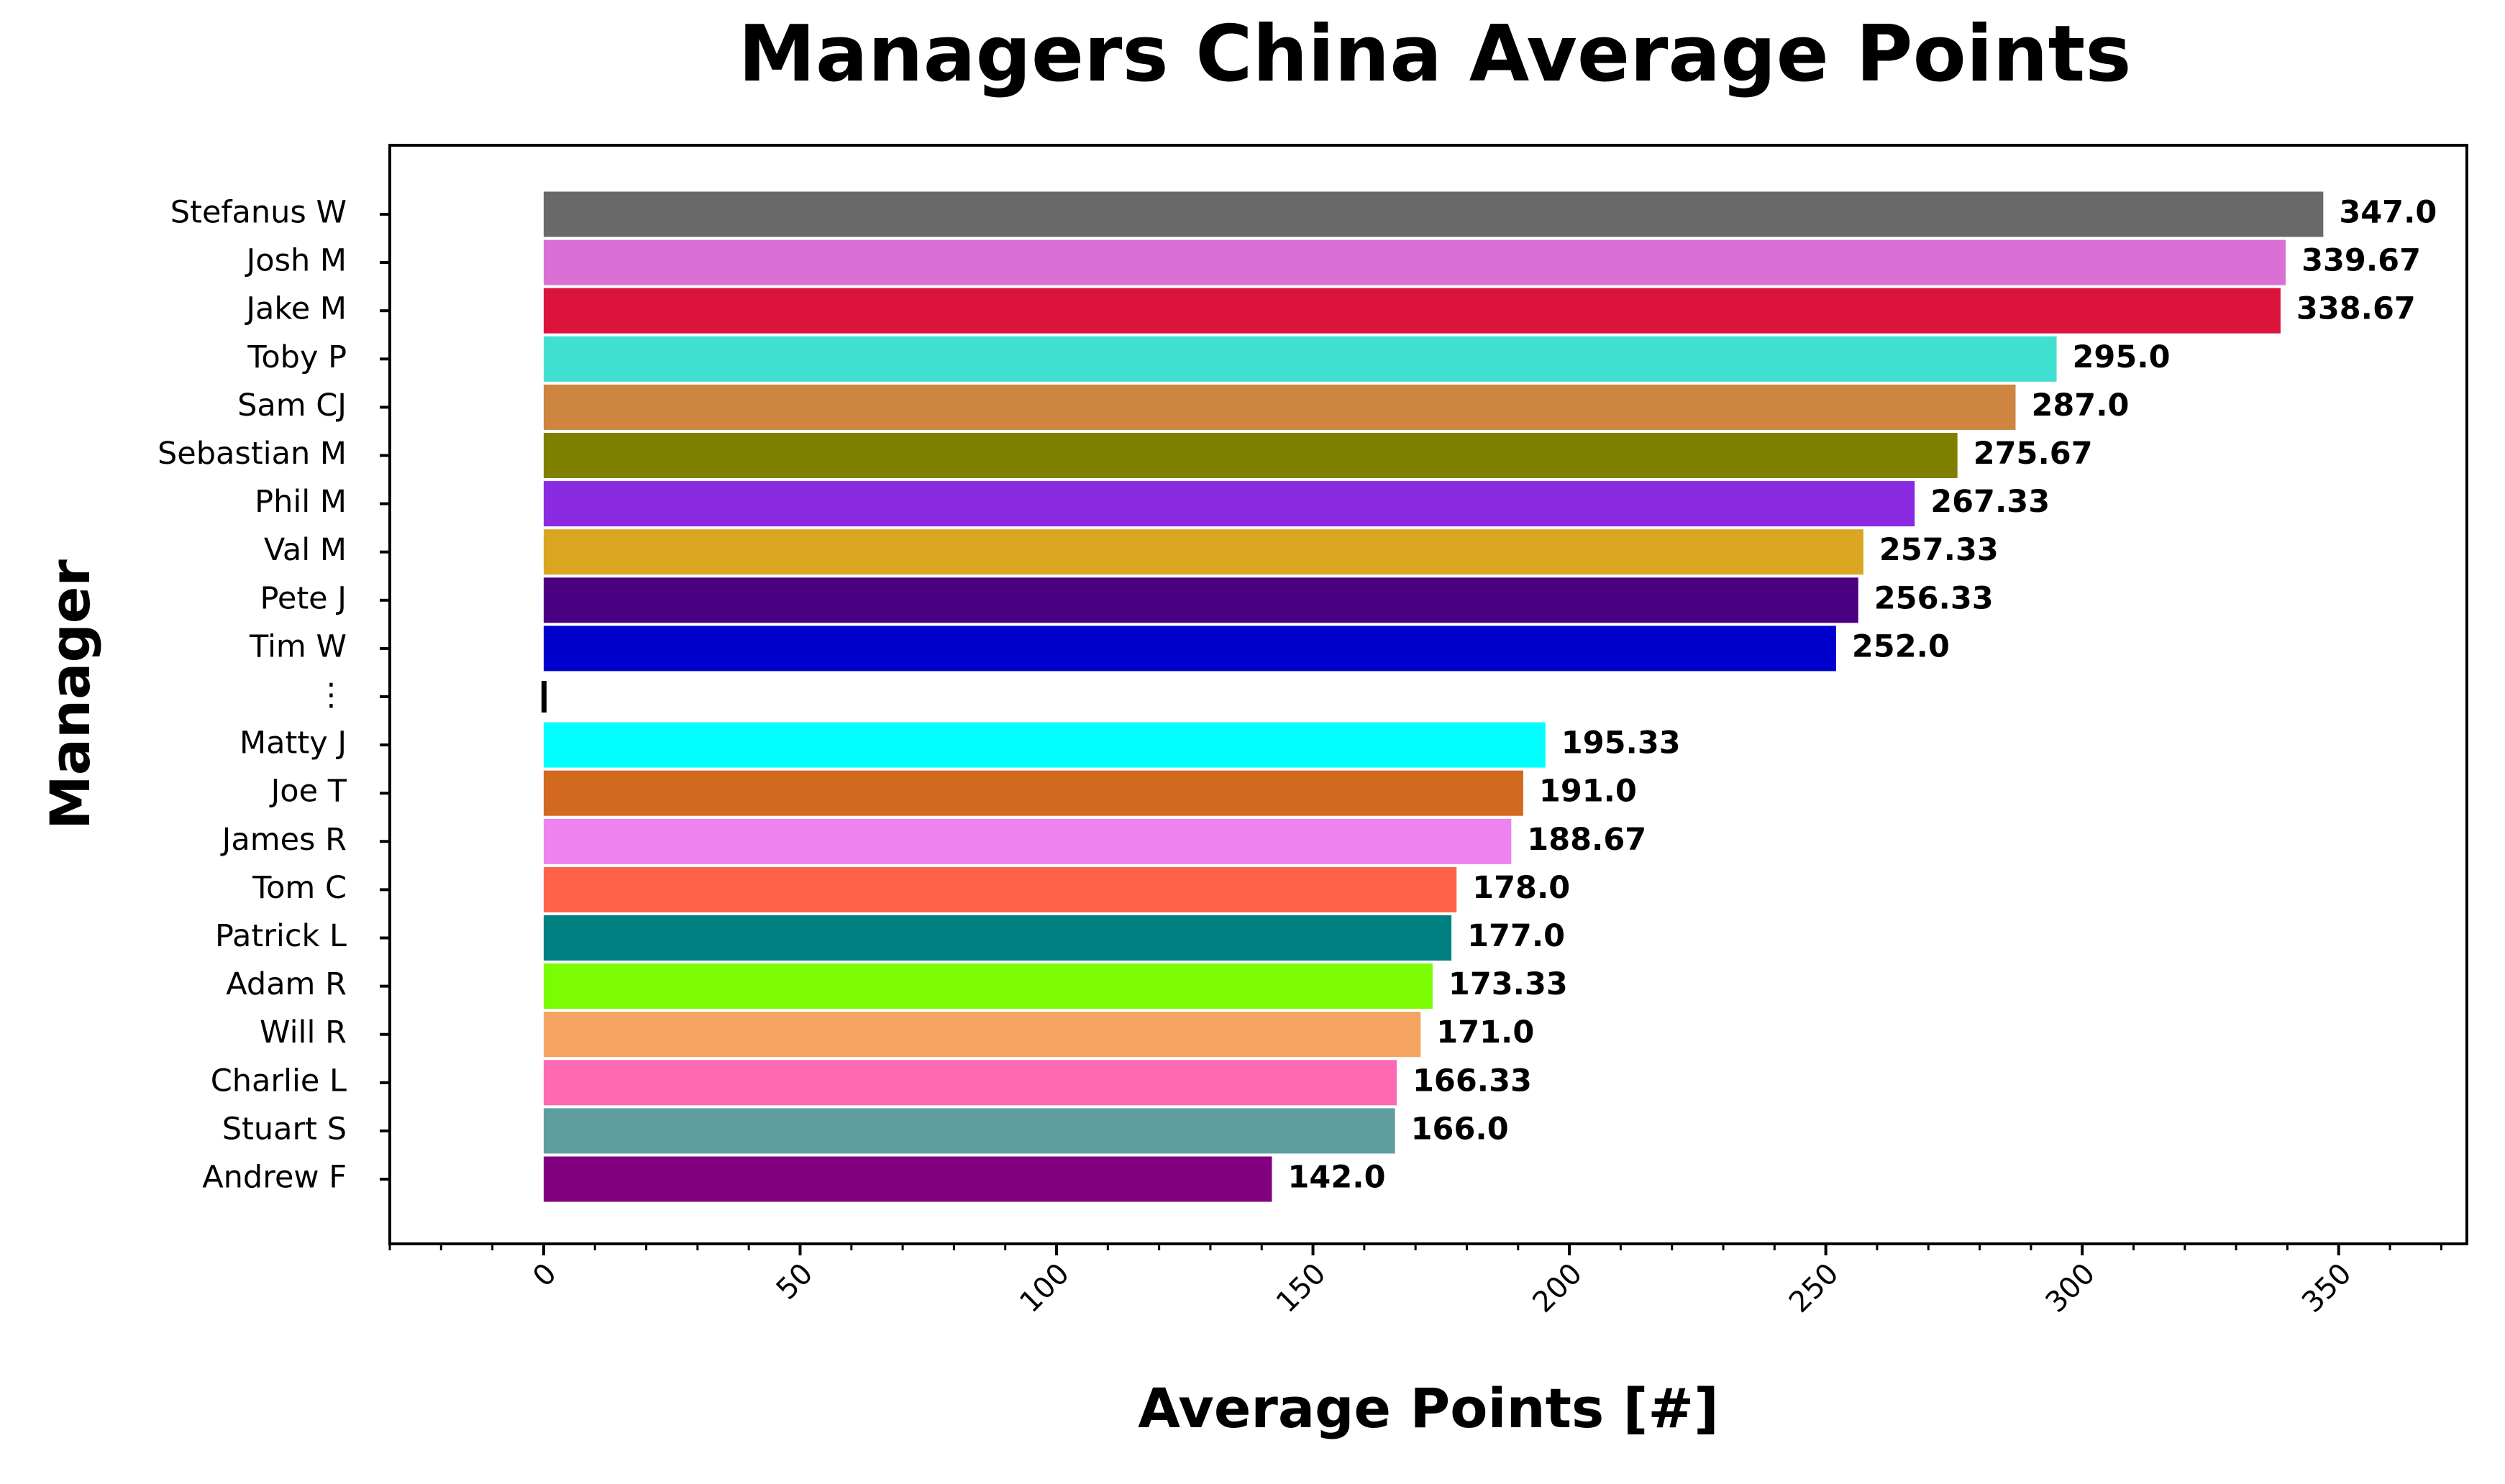 The image size is (2505, 1484). What do you see at coordinates (1588, 792) in the screenshot?
I see `bar-value-label: 191.0` at bounding box center [1588, 792].